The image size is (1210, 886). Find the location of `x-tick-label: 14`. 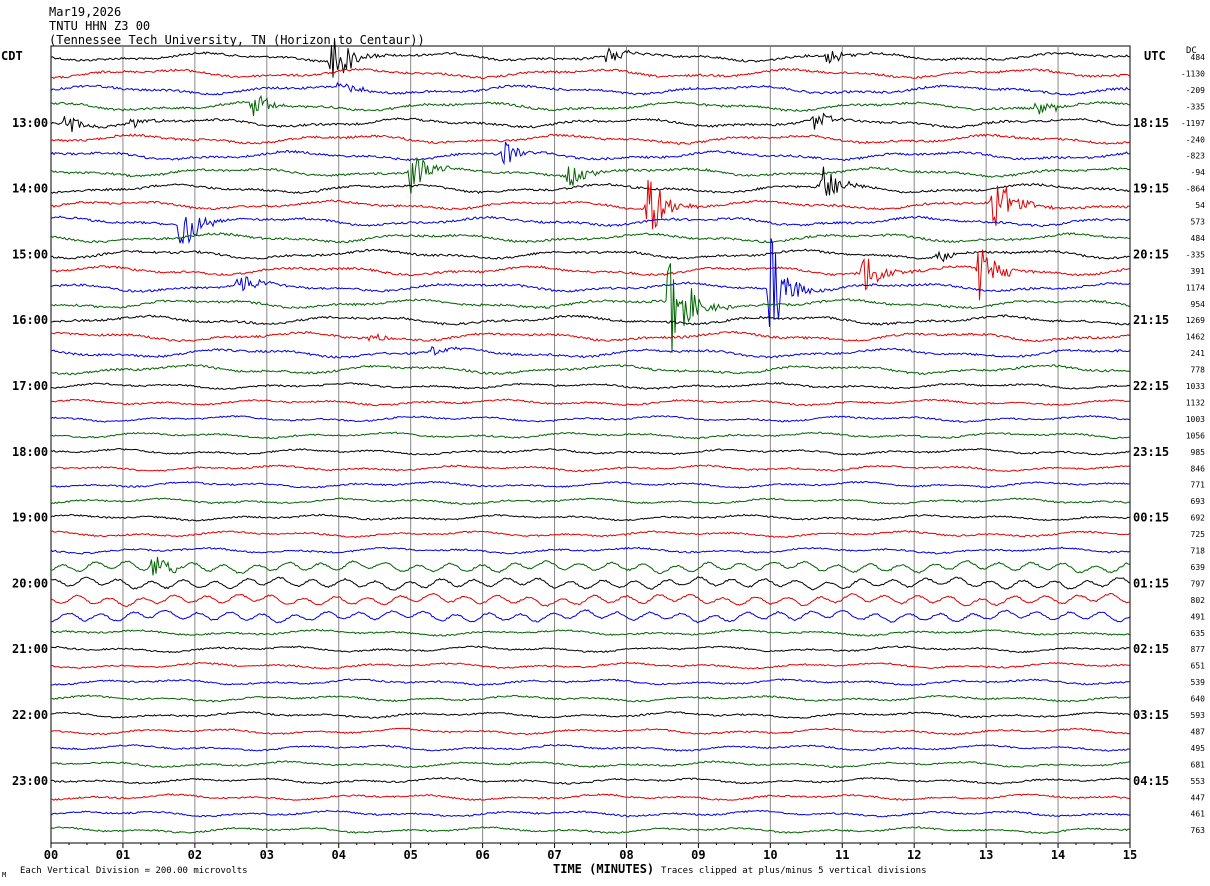

x-tick-label: 14 is located at coordinates (1058, 855).